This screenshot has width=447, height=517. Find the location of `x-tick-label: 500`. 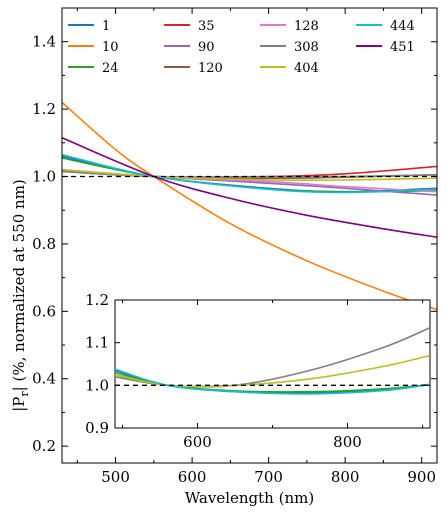

x-tick-label: 500 is located at coordinates (115, 477).